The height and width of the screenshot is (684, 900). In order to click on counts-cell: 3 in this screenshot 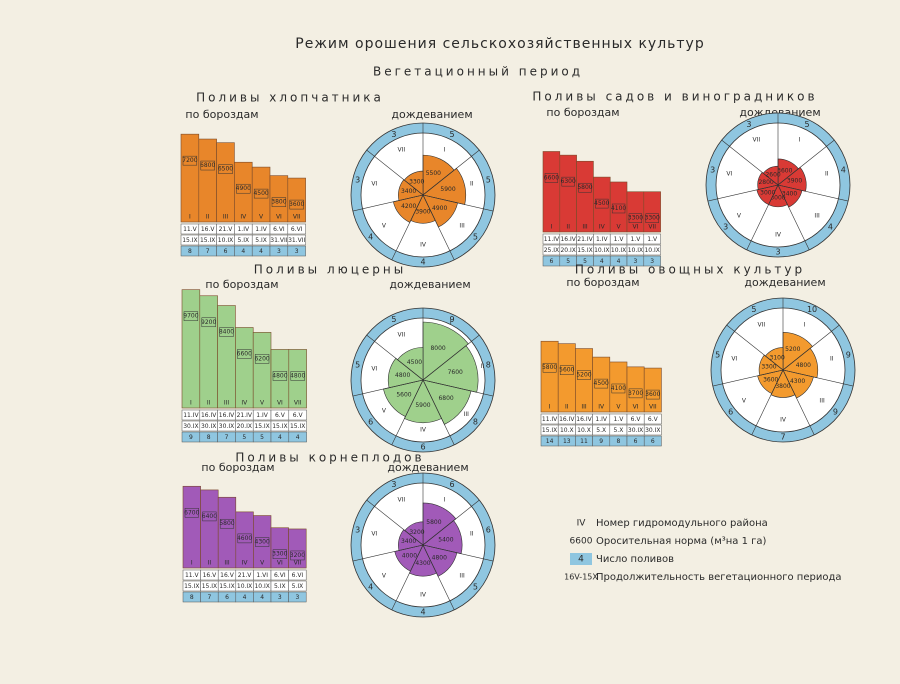, I will do `click(297, 597)`.